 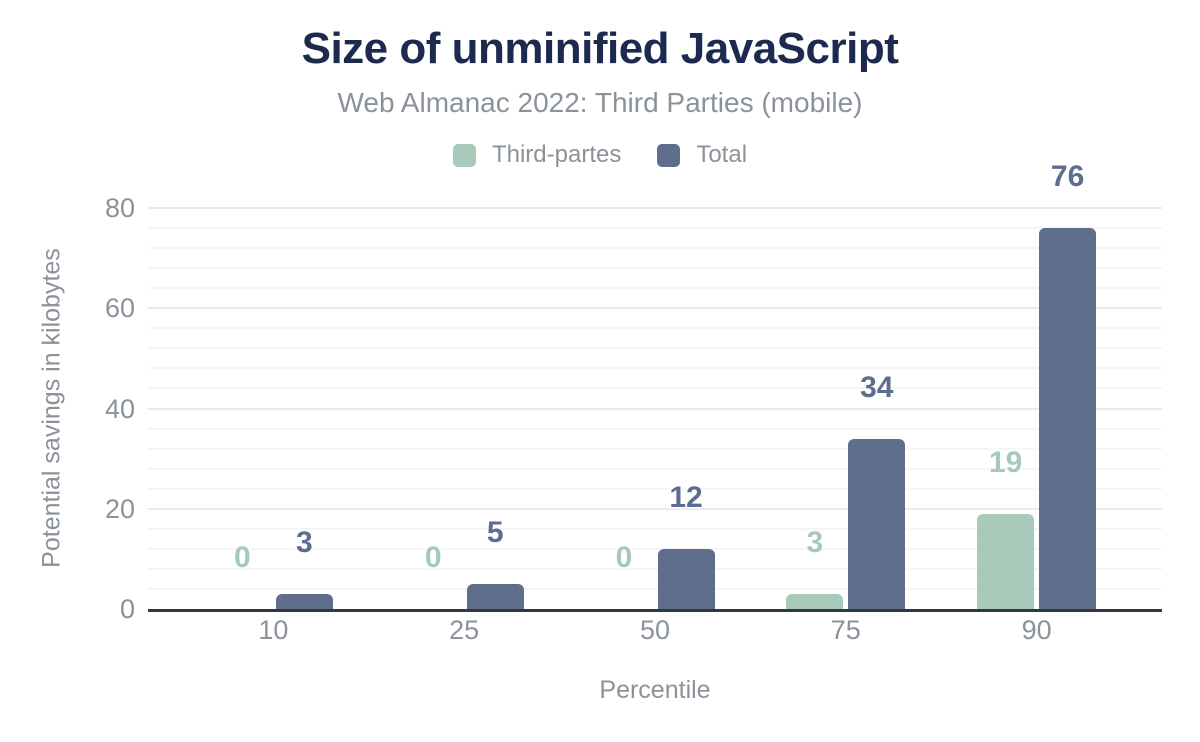 I want to click on legend-swatch-total, so click(x=669, y=155).